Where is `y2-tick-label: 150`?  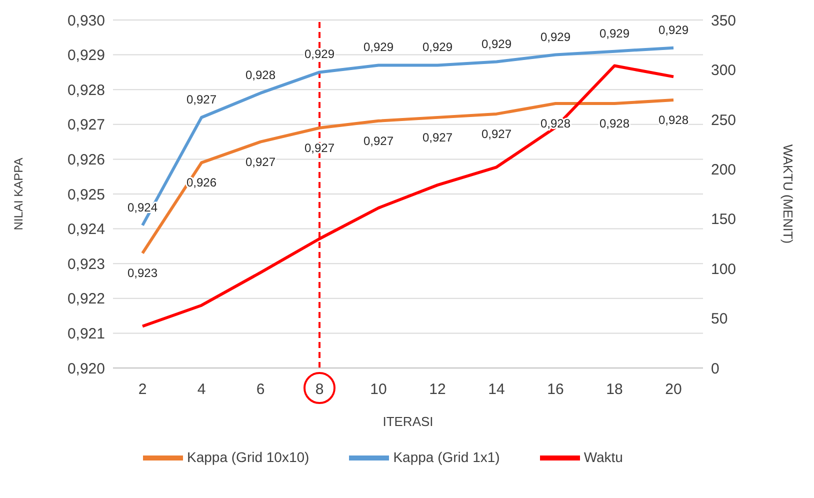
y2-tick-label: 150 is located at coordinates (723, 219).